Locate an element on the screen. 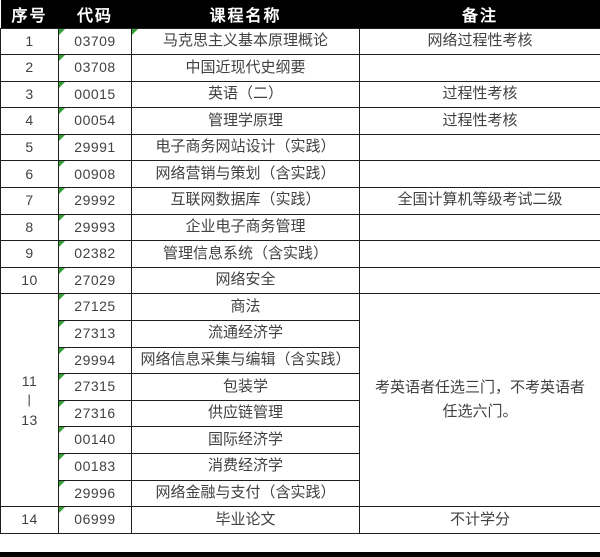 The image size is (600, 557). row-no-cell: 8 is located at coordinates (29, 227).